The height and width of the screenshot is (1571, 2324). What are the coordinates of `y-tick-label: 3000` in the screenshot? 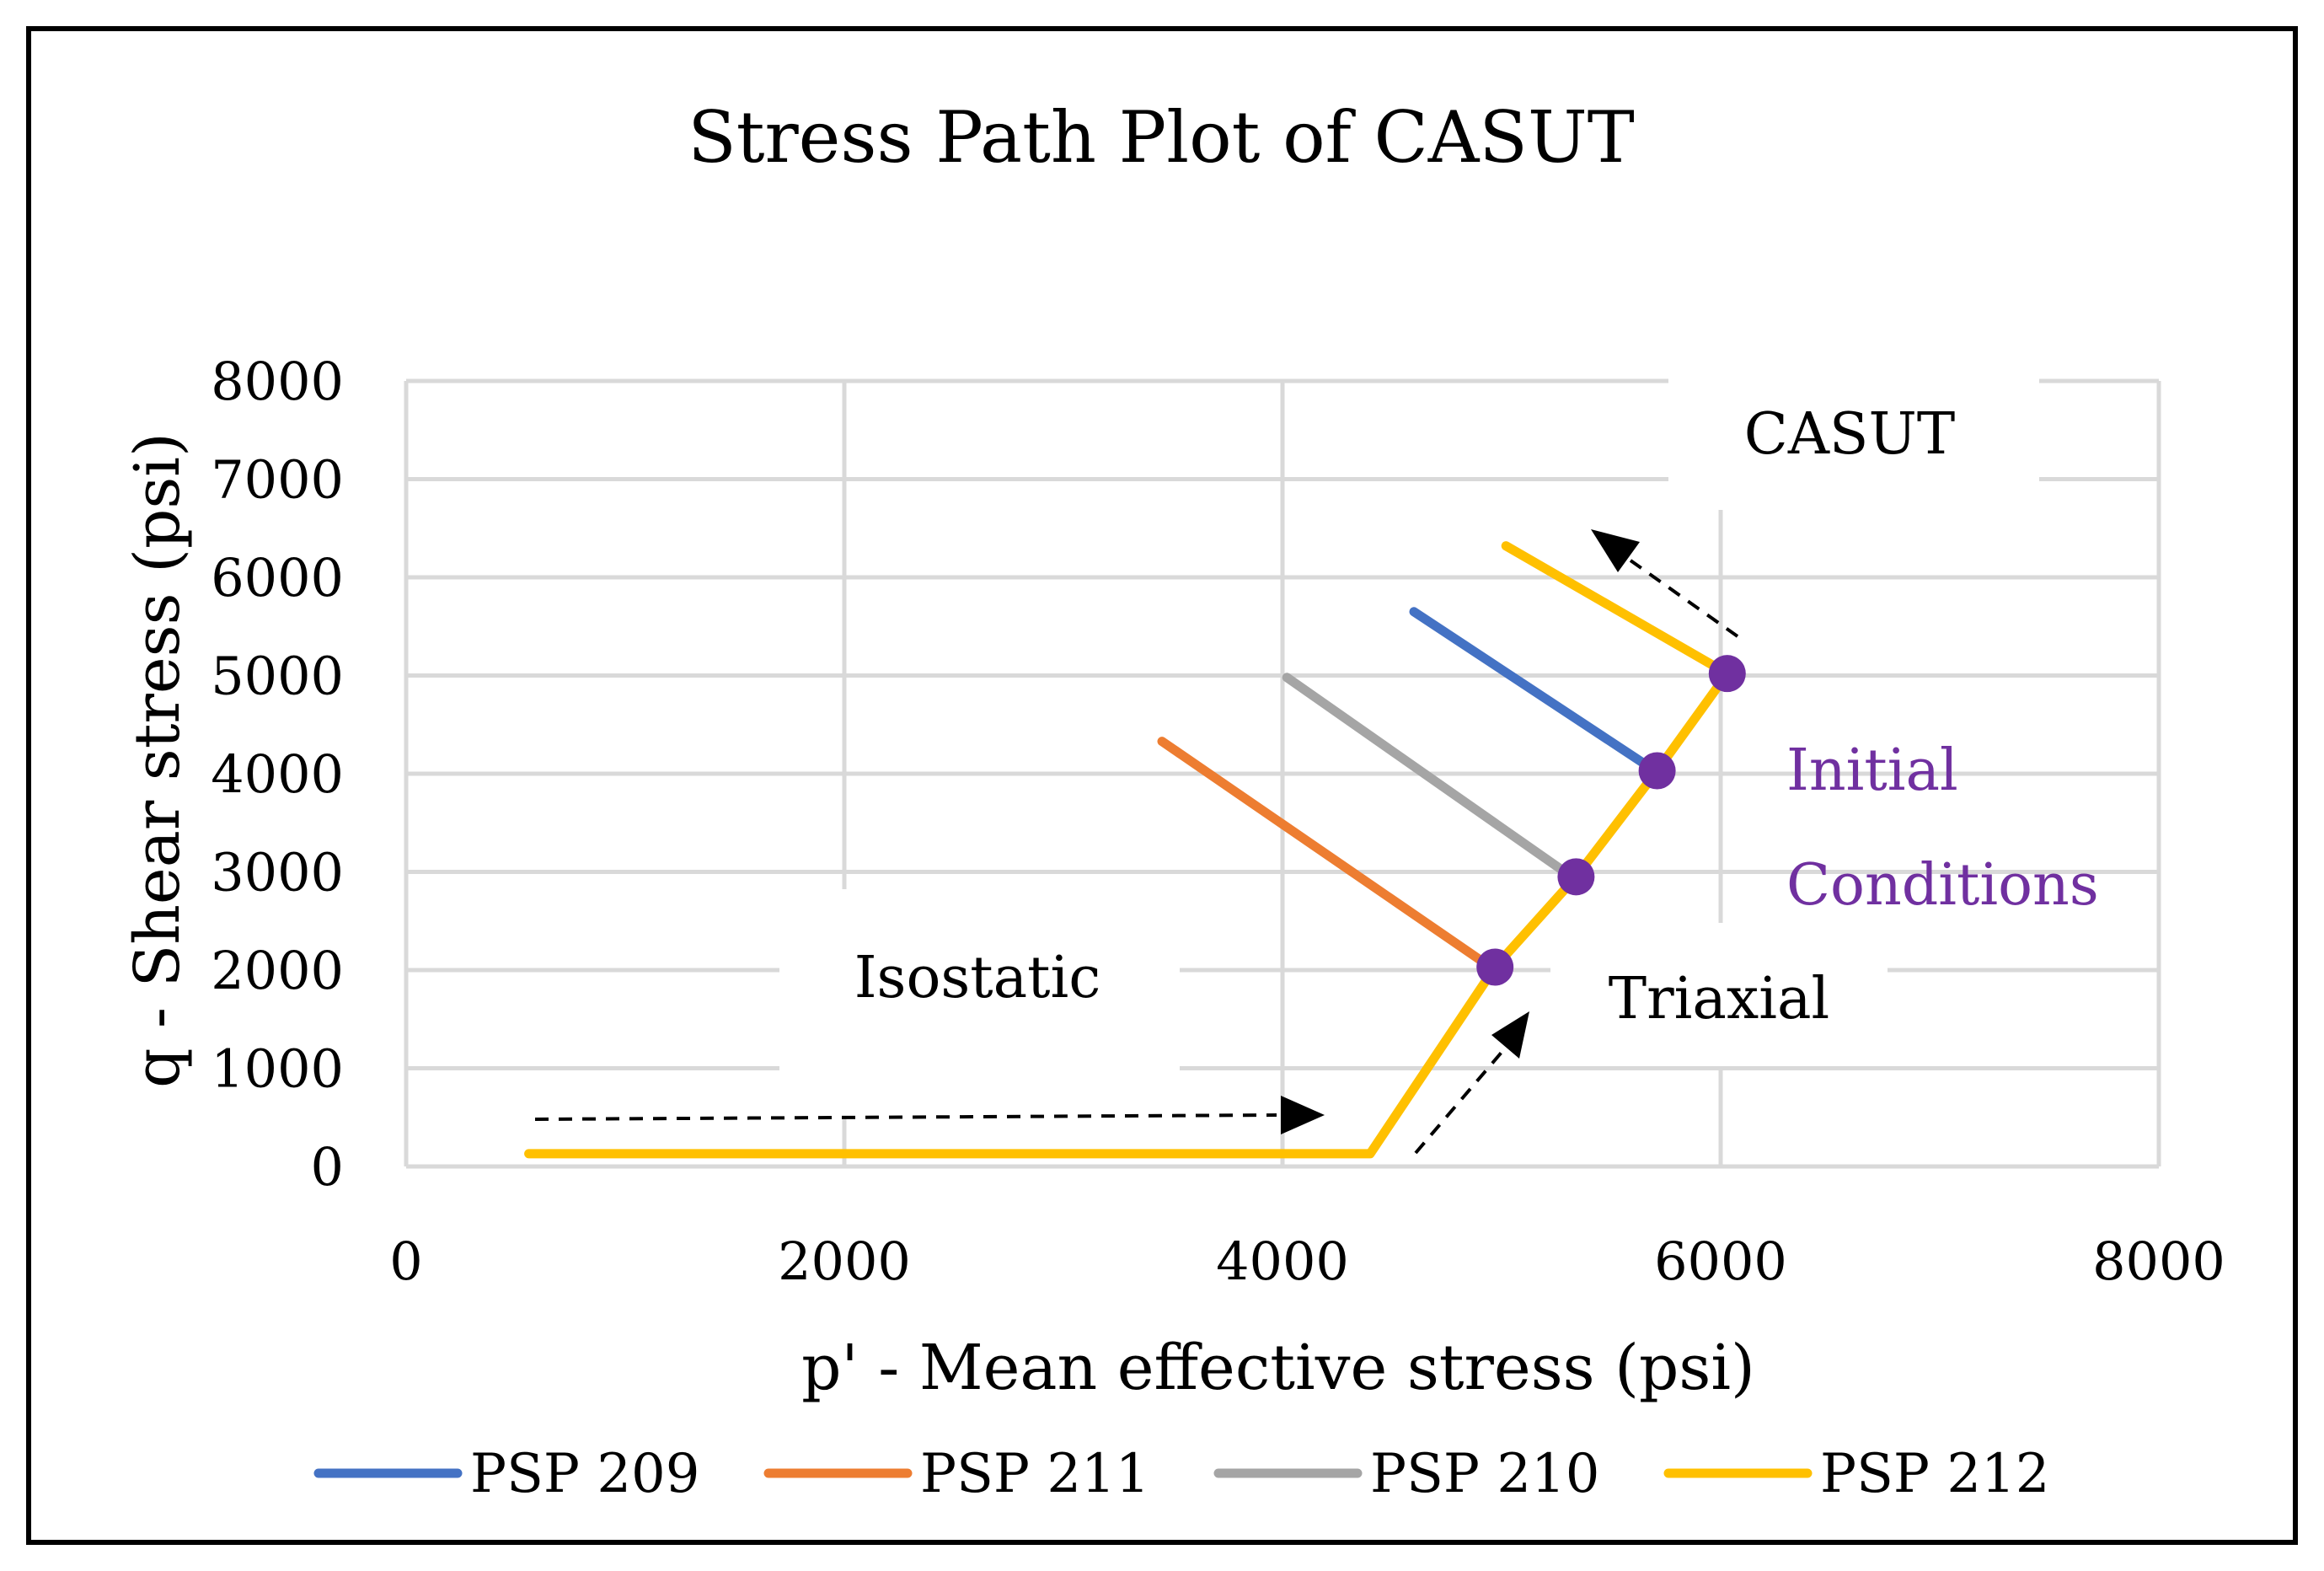 It's located at (277, 872).